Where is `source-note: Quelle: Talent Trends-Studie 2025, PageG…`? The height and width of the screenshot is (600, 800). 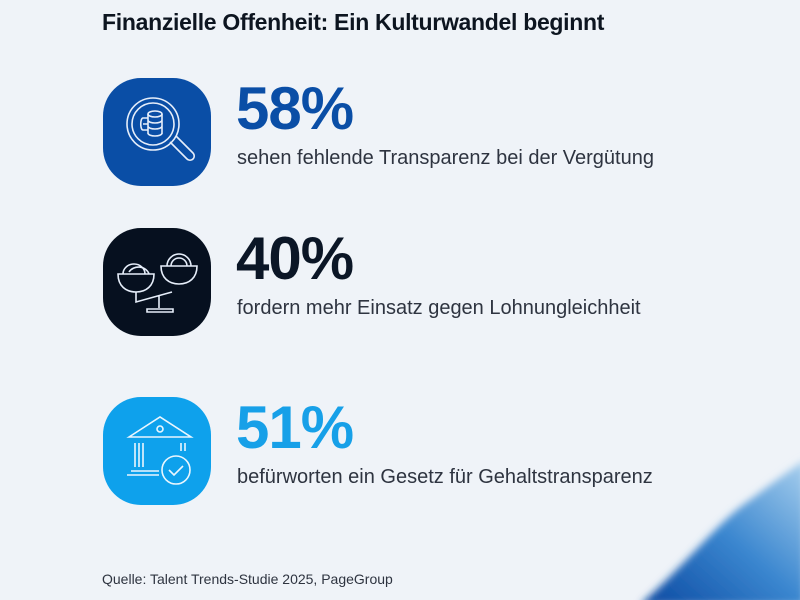 source-note: Quelle: Talent Trends-Studie 2025, PageG… is located at coordinates (247, 579).